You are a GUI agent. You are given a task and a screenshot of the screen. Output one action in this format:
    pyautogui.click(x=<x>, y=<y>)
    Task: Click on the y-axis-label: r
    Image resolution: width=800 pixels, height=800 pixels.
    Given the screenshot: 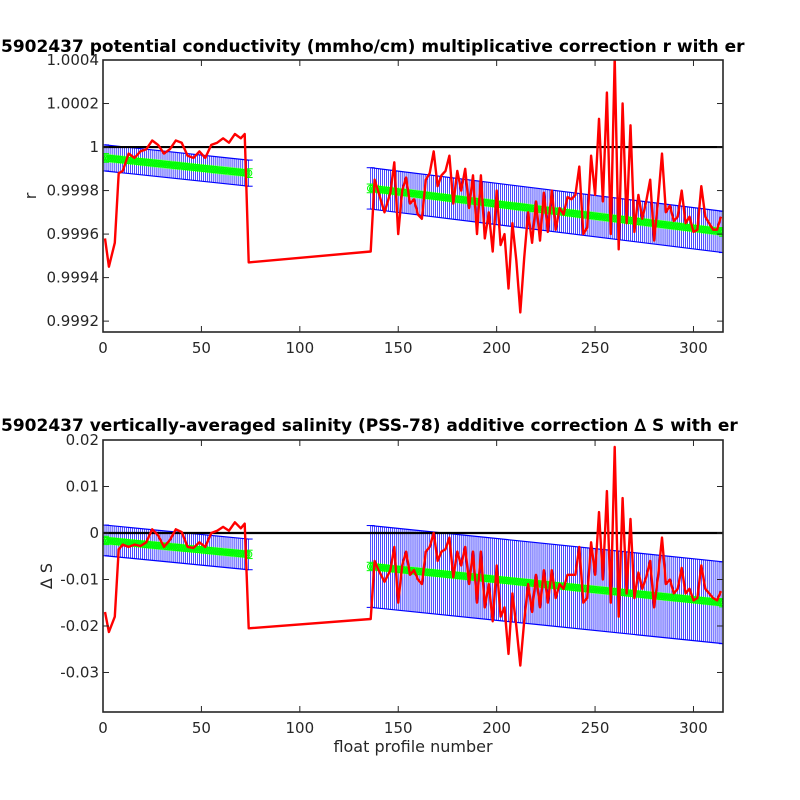 What is the action you would take?
    pyautogui.click(x=30, y=195)
    